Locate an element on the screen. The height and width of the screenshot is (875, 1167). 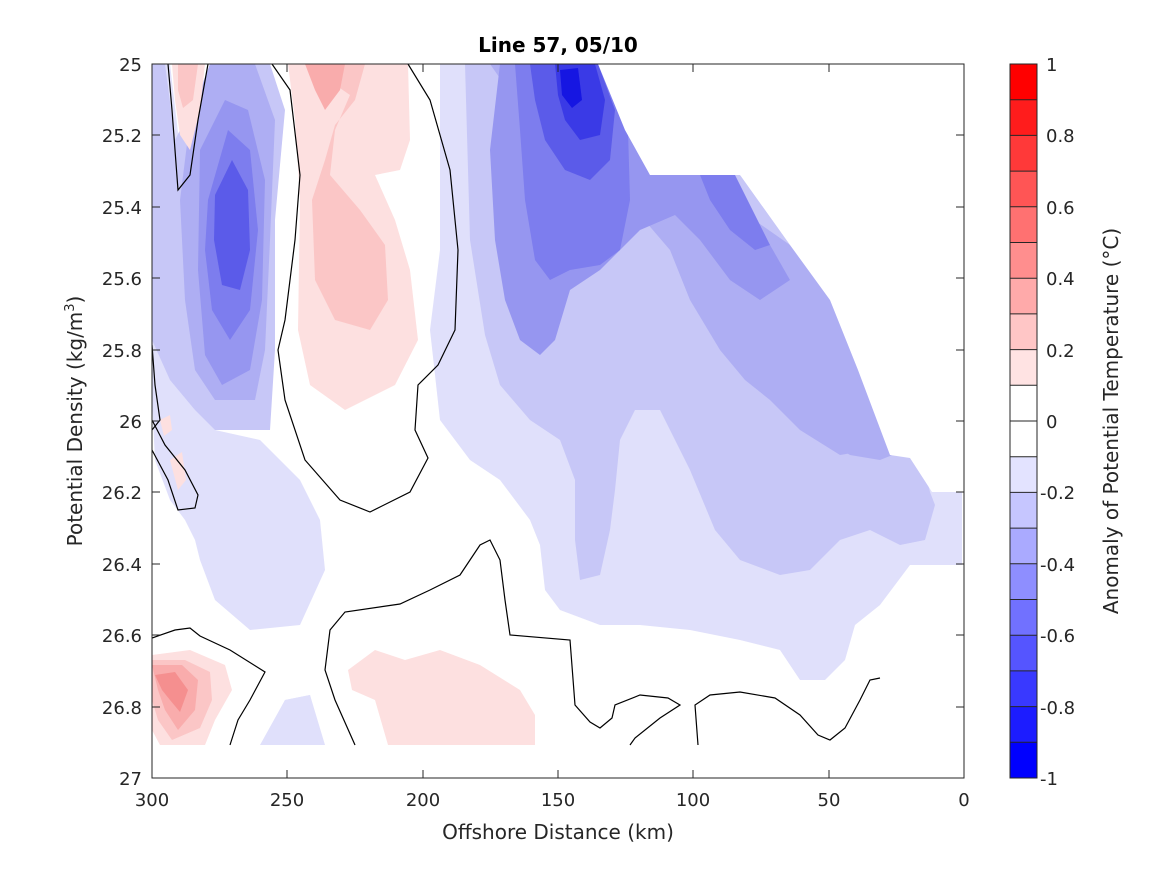
y-tick-label: 26.4 is located at coordinates (122, 565).